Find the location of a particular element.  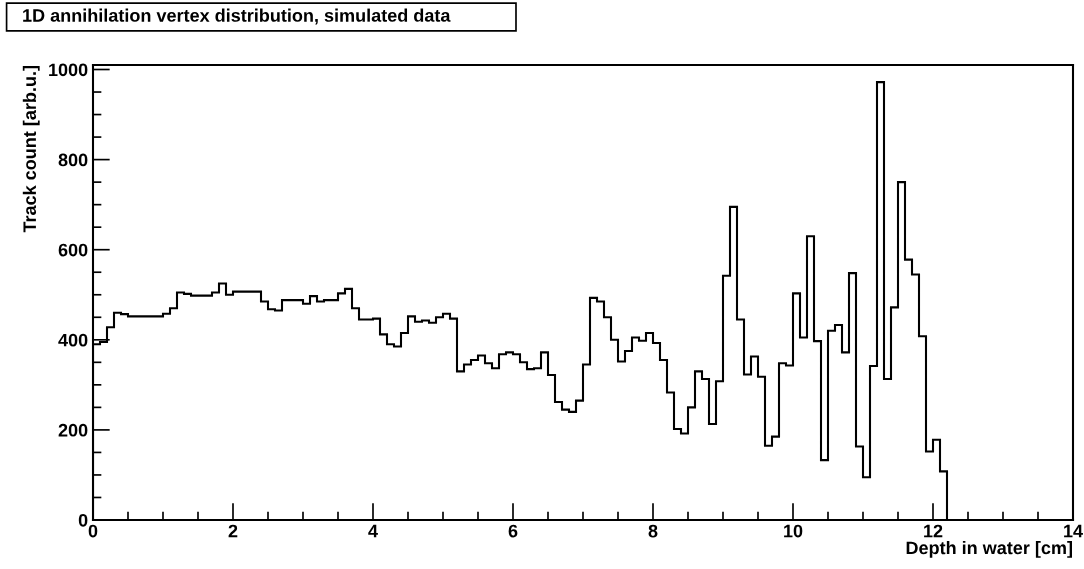

x-tick-label: 10 is located at coordinates (793, 531).